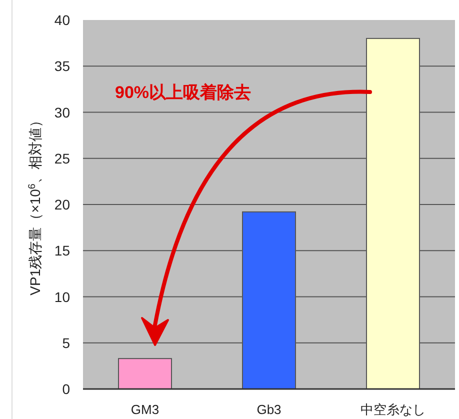 The height and width of the screenshot is (419, 459). Describe the element at coordinates (393, 409) in the screenshot. I see `x-tick-label: 中空糸なし` at that location.